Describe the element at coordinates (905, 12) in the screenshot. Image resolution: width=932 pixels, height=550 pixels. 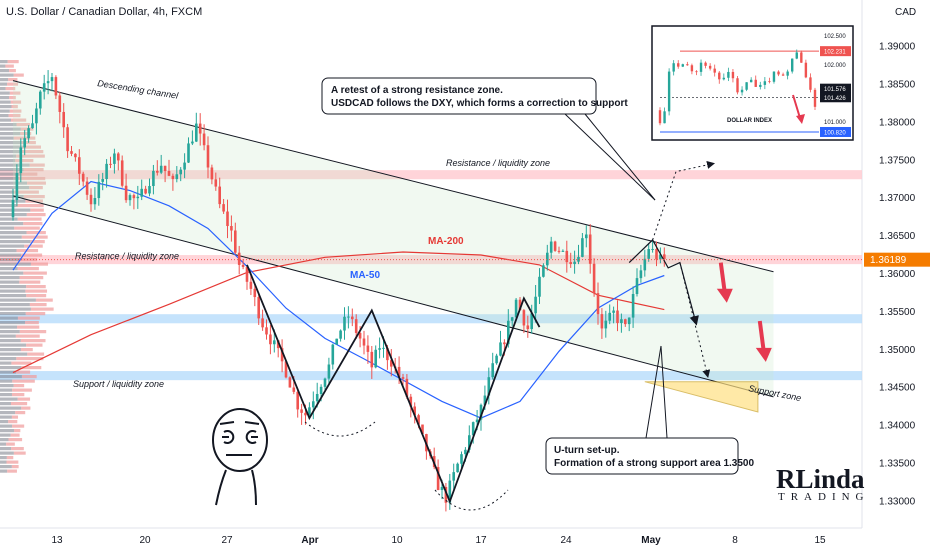
I see `currency-label: CAD` at that location.